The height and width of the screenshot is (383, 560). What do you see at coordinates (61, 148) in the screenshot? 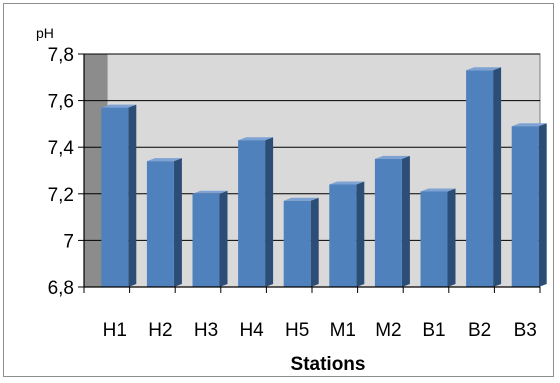
I see `y-tick-label: 7,4` at bounding box center [61, 148].